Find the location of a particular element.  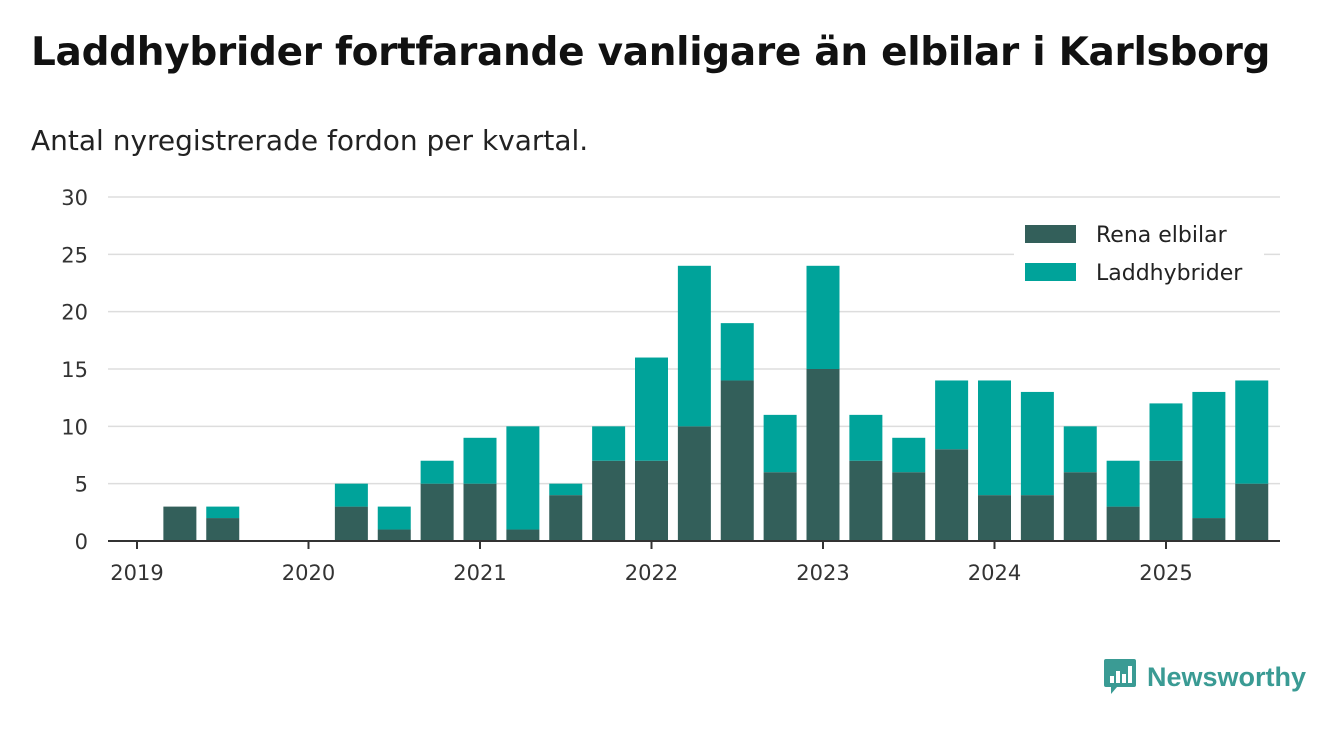

x-tick-label: 2024 is located at coordinates (994, 573).